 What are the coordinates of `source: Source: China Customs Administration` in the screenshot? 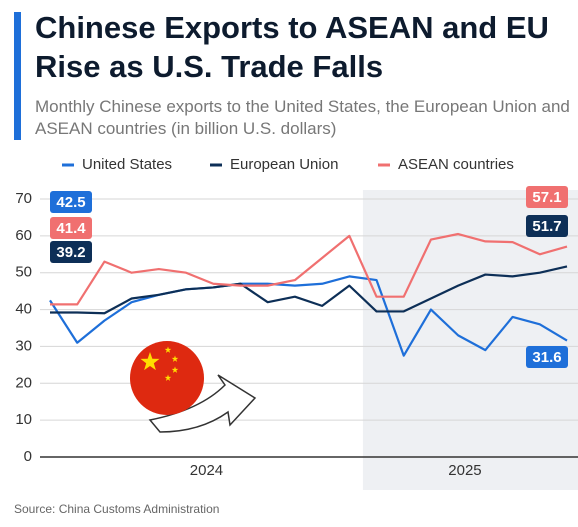 It's located at (117, 509).